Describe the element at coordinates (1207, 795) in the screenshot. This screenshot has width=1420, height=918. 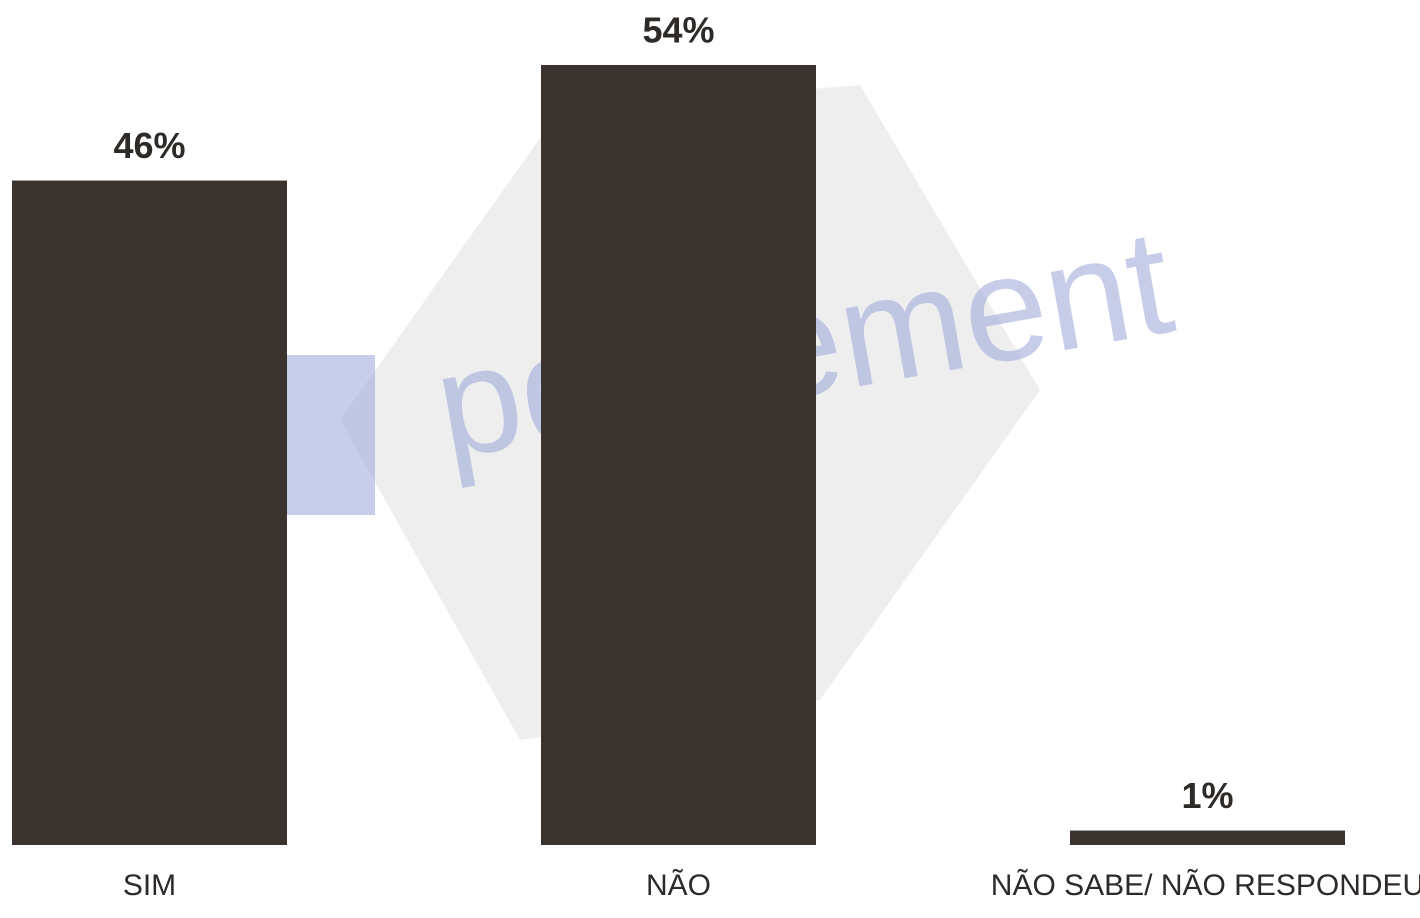
I see `value-label: 1%` at that location.